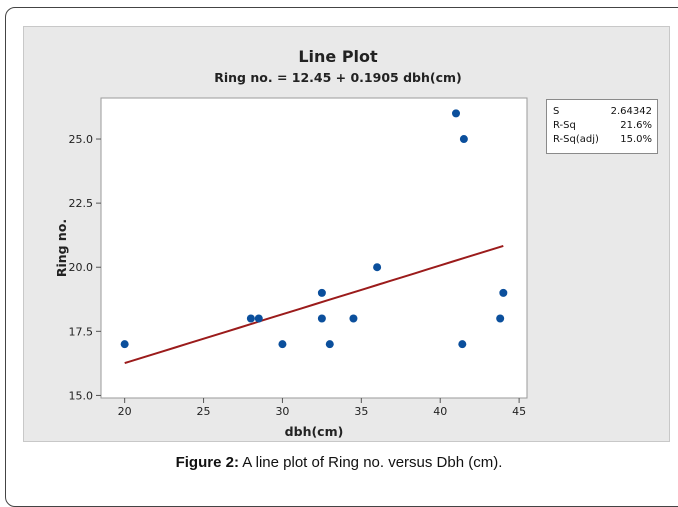 This screenshot has width=678, height=507. Describe the element at coordinates (440, 411) in the screenshot. I see `x-tick-label: 40` at that location.